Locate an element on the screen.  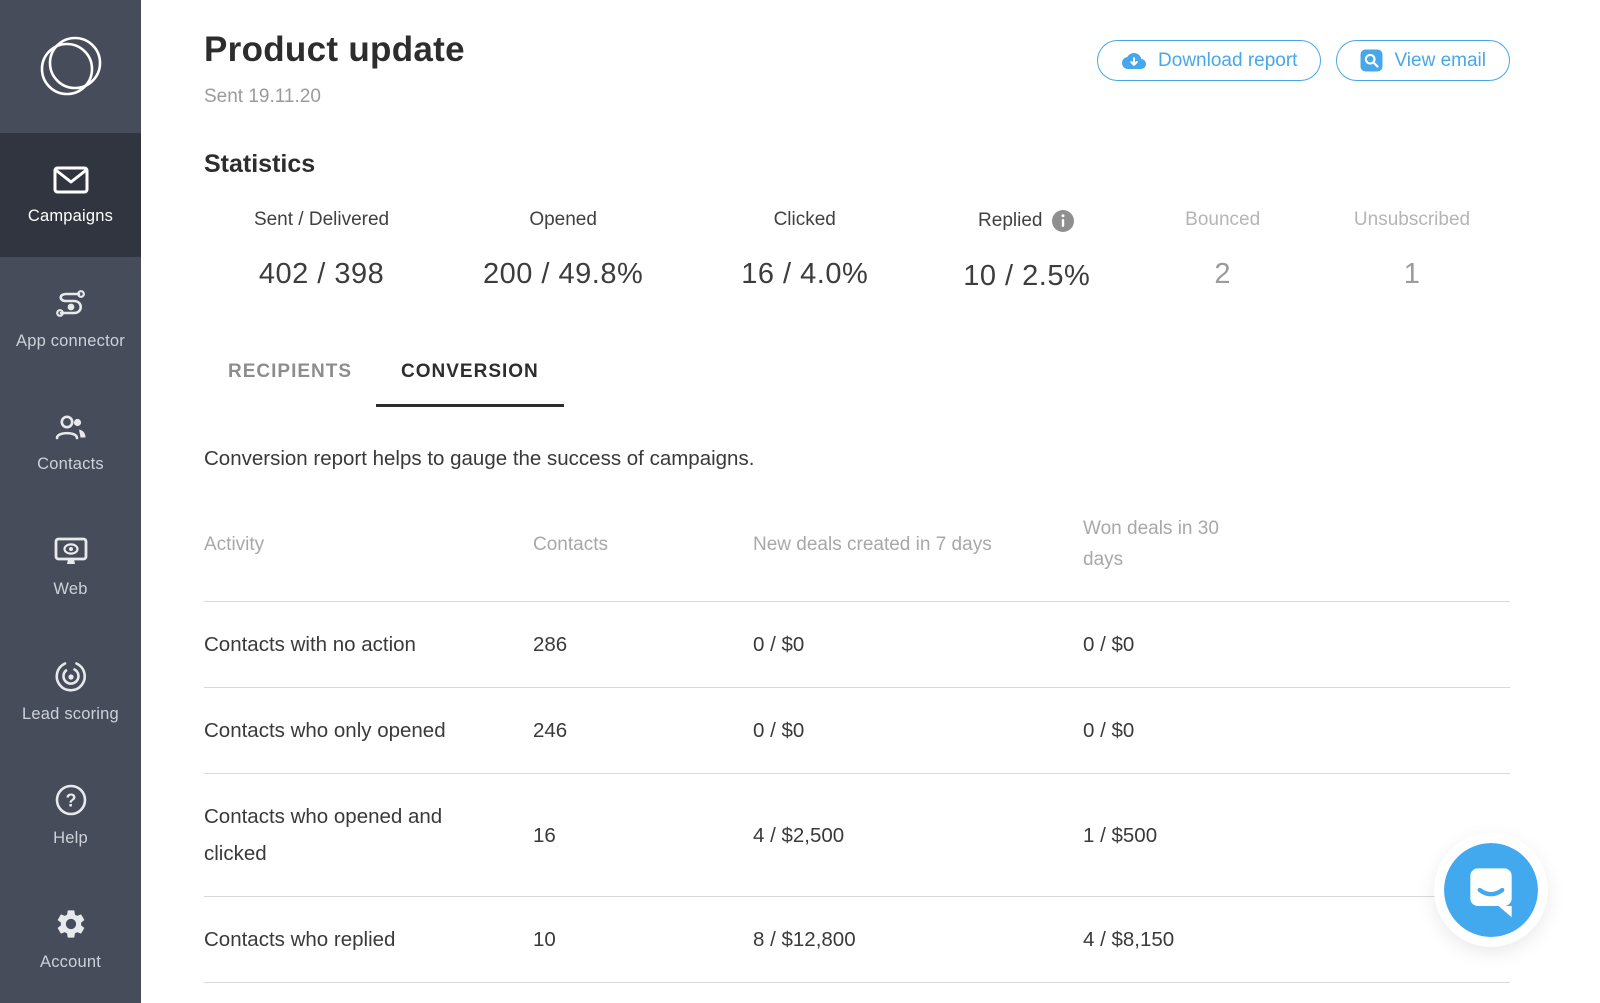
metric-unsubscribed: Unsubscribed 1 is located at coordinates (1412, 251).